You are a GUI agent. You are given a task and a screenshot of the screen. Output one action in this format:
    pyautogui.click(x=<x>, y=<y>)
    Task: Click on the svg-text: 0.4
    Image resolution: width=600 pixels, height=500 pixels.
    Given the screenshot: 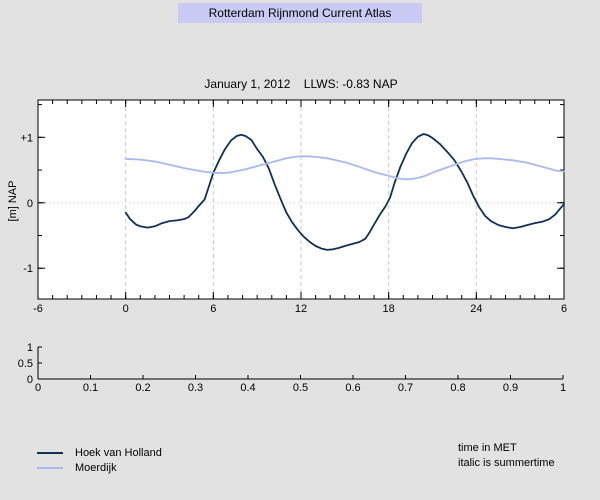 What is the action you would take?
    pyautogui.click(x=247, y=388)
    